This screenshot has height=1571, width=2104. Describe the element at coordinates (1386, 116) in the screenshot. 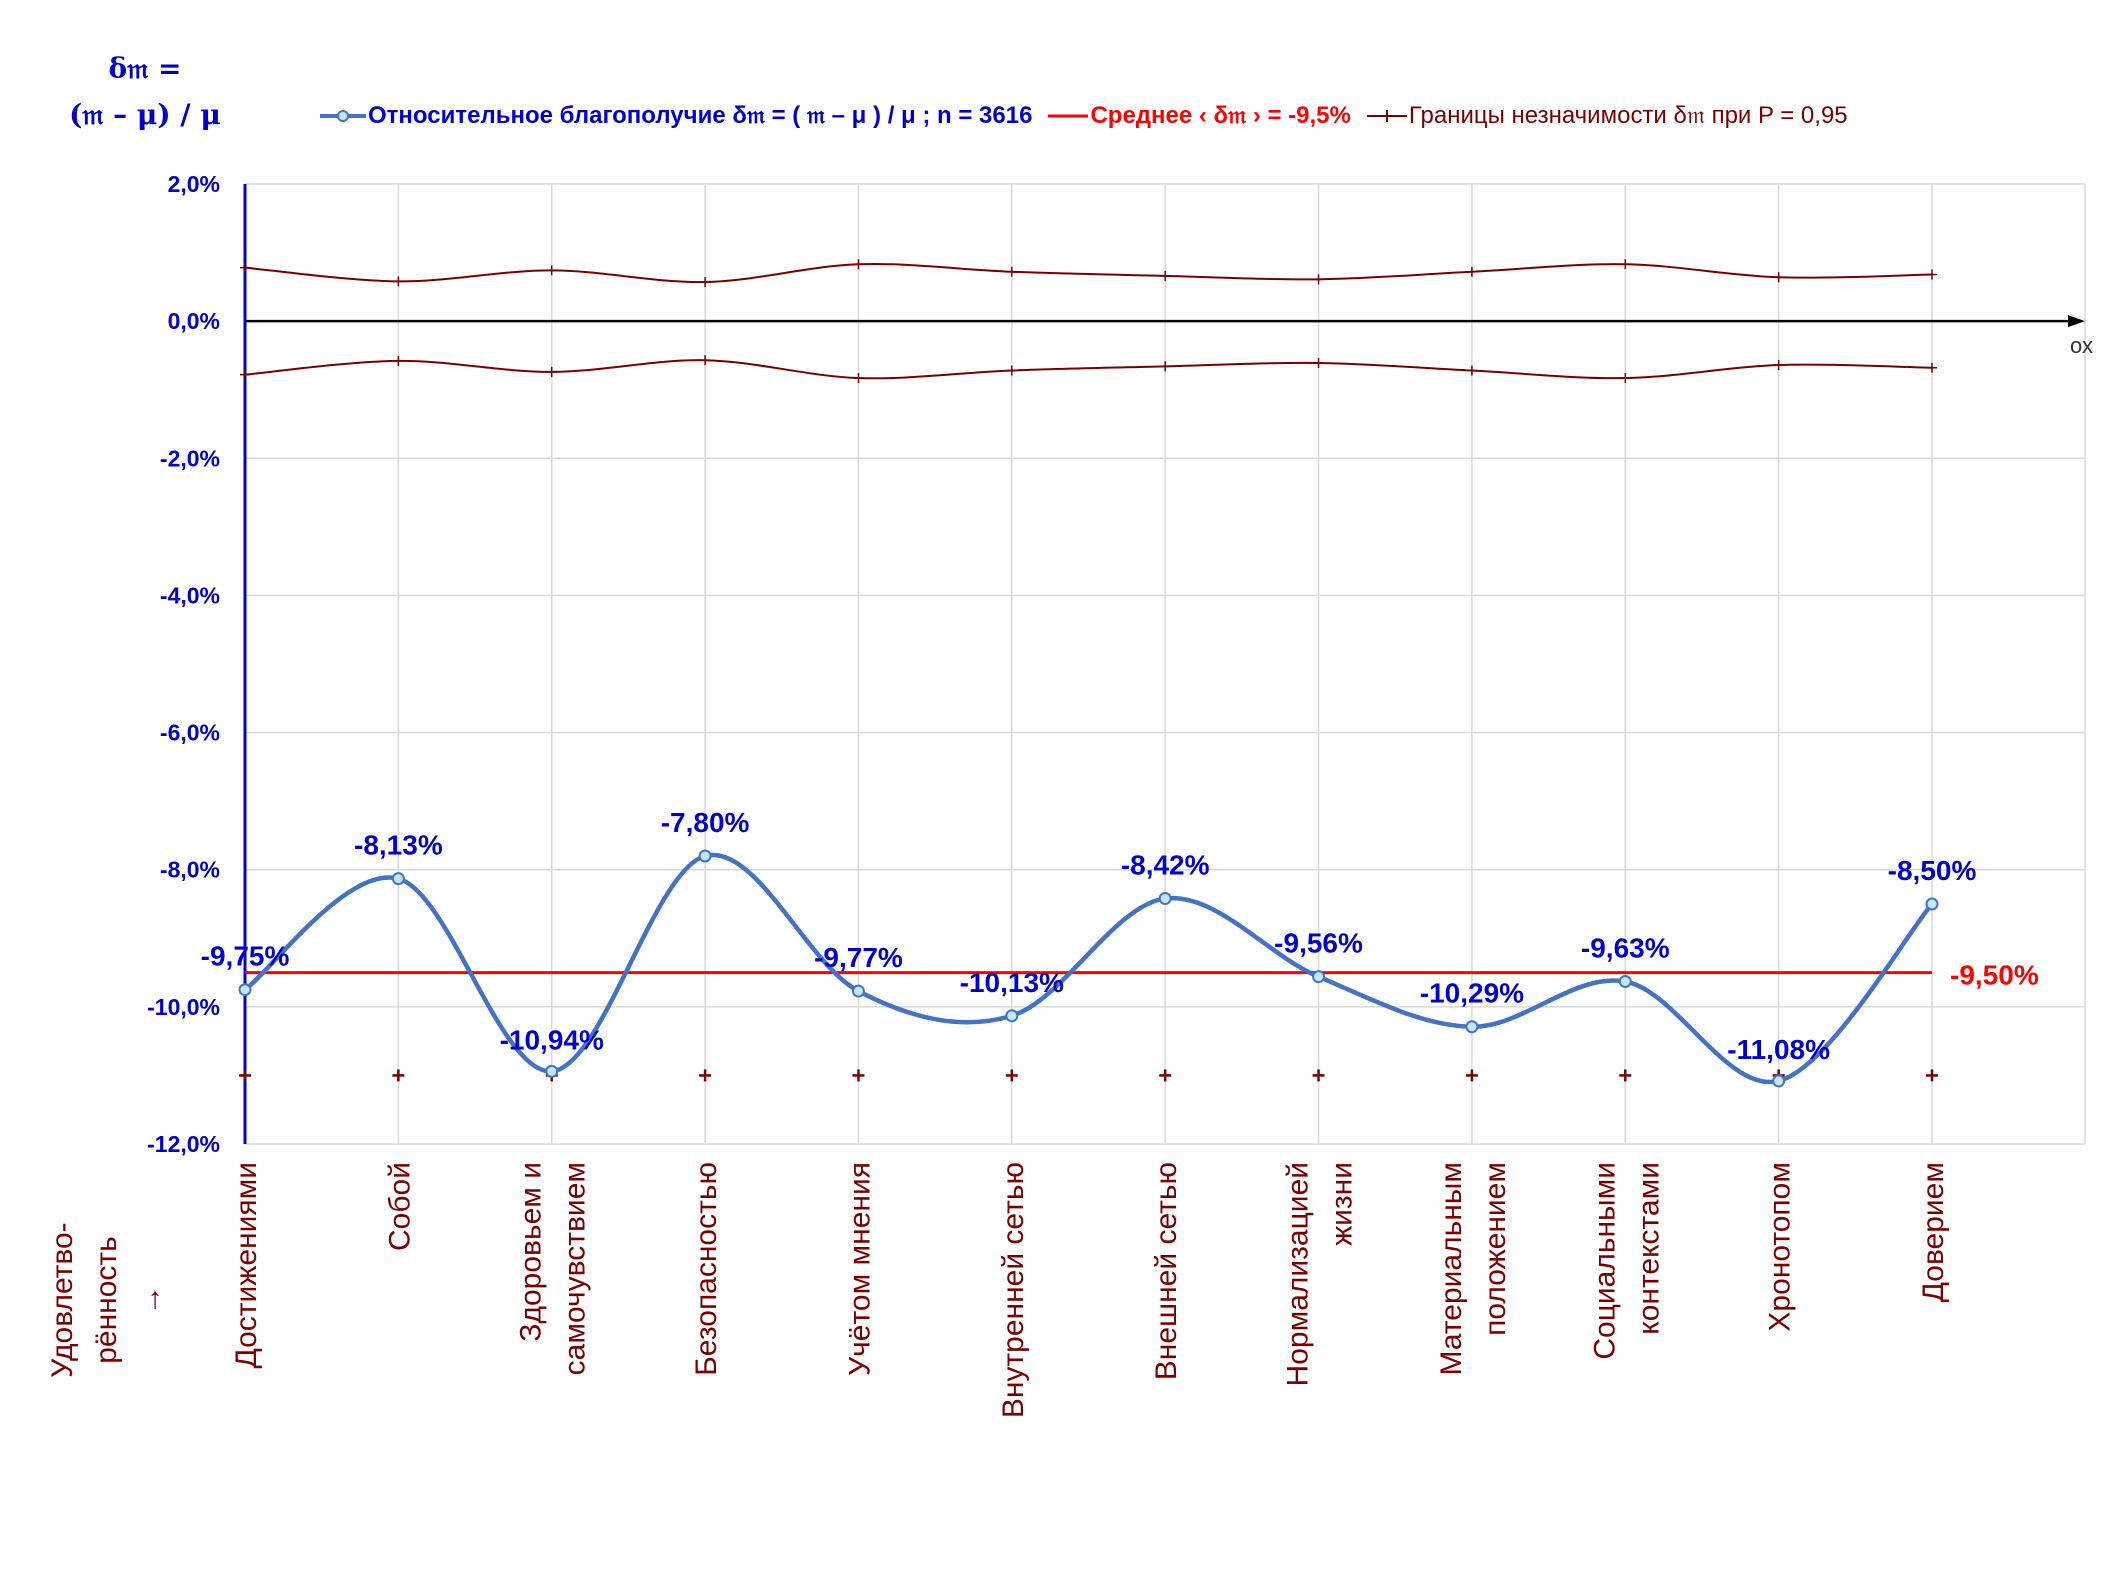

I see `legend-swatch-bounds` at that location.